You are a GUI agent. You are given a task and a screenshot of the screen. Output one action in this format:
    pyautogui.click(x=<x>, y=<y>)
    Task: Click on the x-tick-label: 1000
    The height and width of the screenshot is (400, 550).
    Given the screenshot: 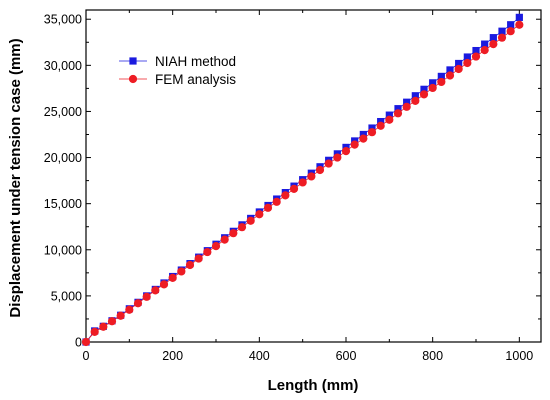 What is the action you would take?
    pyautogui.click(x=519, y=356)
    